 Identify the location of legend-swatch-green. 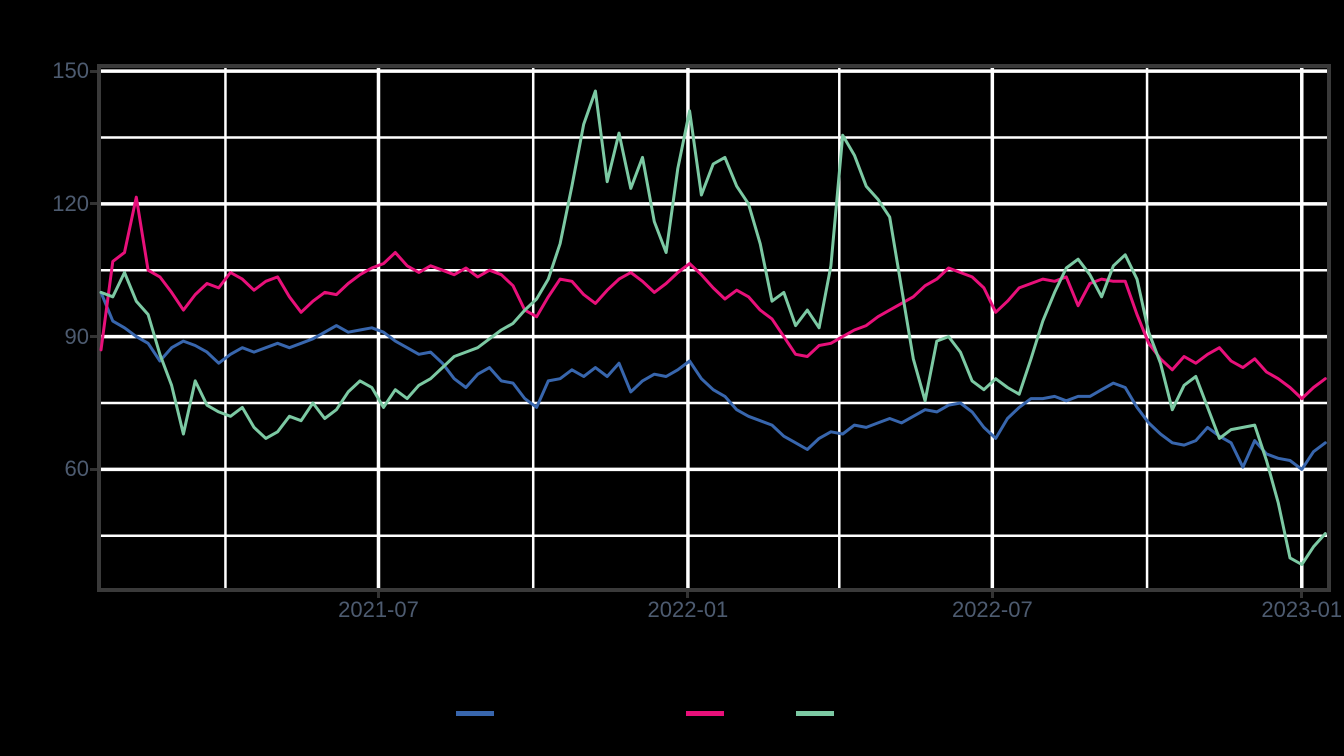
(815, 713).